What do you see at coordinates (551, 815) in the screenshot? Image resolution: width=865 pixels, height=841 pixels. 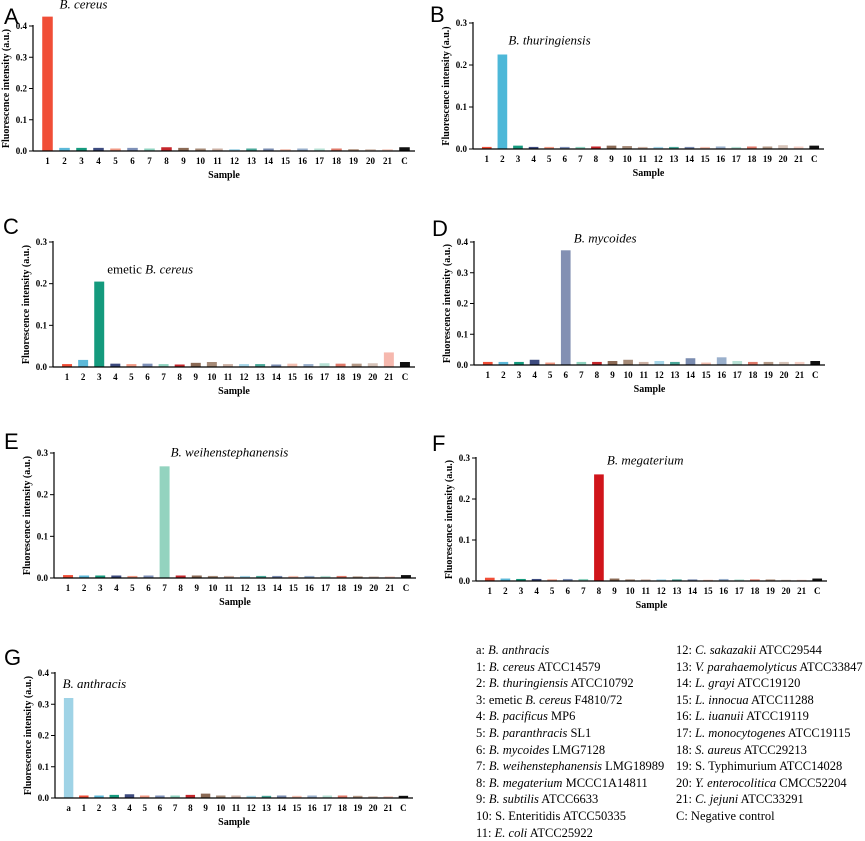 I see `legend-item-prefix: 10: S. Enteritidis ATCC50335` at bounding box center [551, 815].